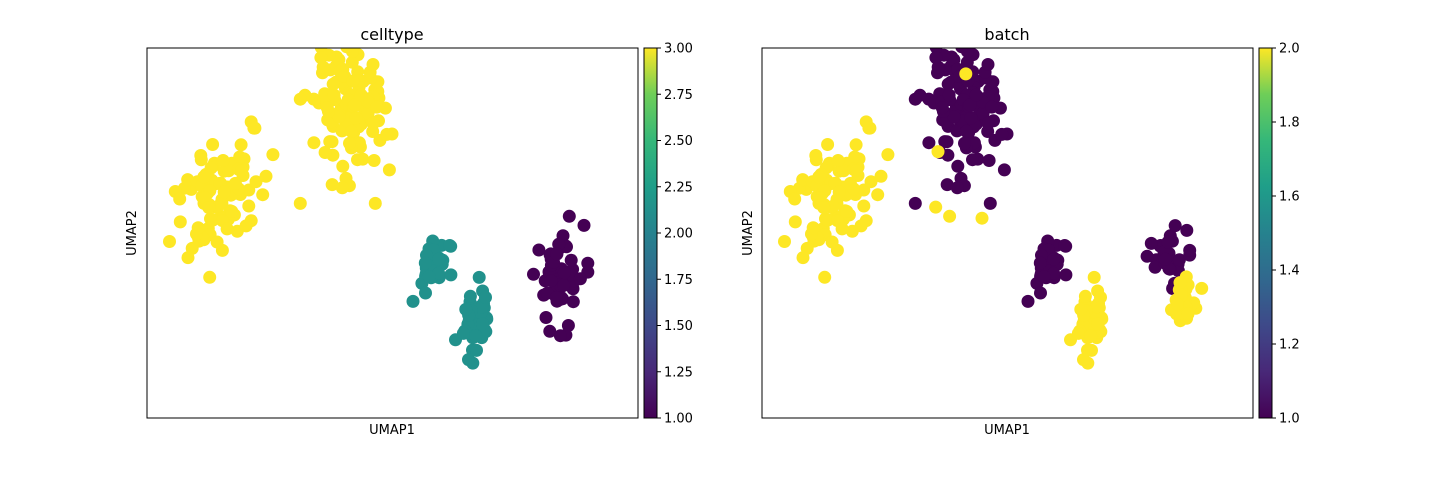  I want to click on colorbar-tick-label: 2.00, so click(678, 234).